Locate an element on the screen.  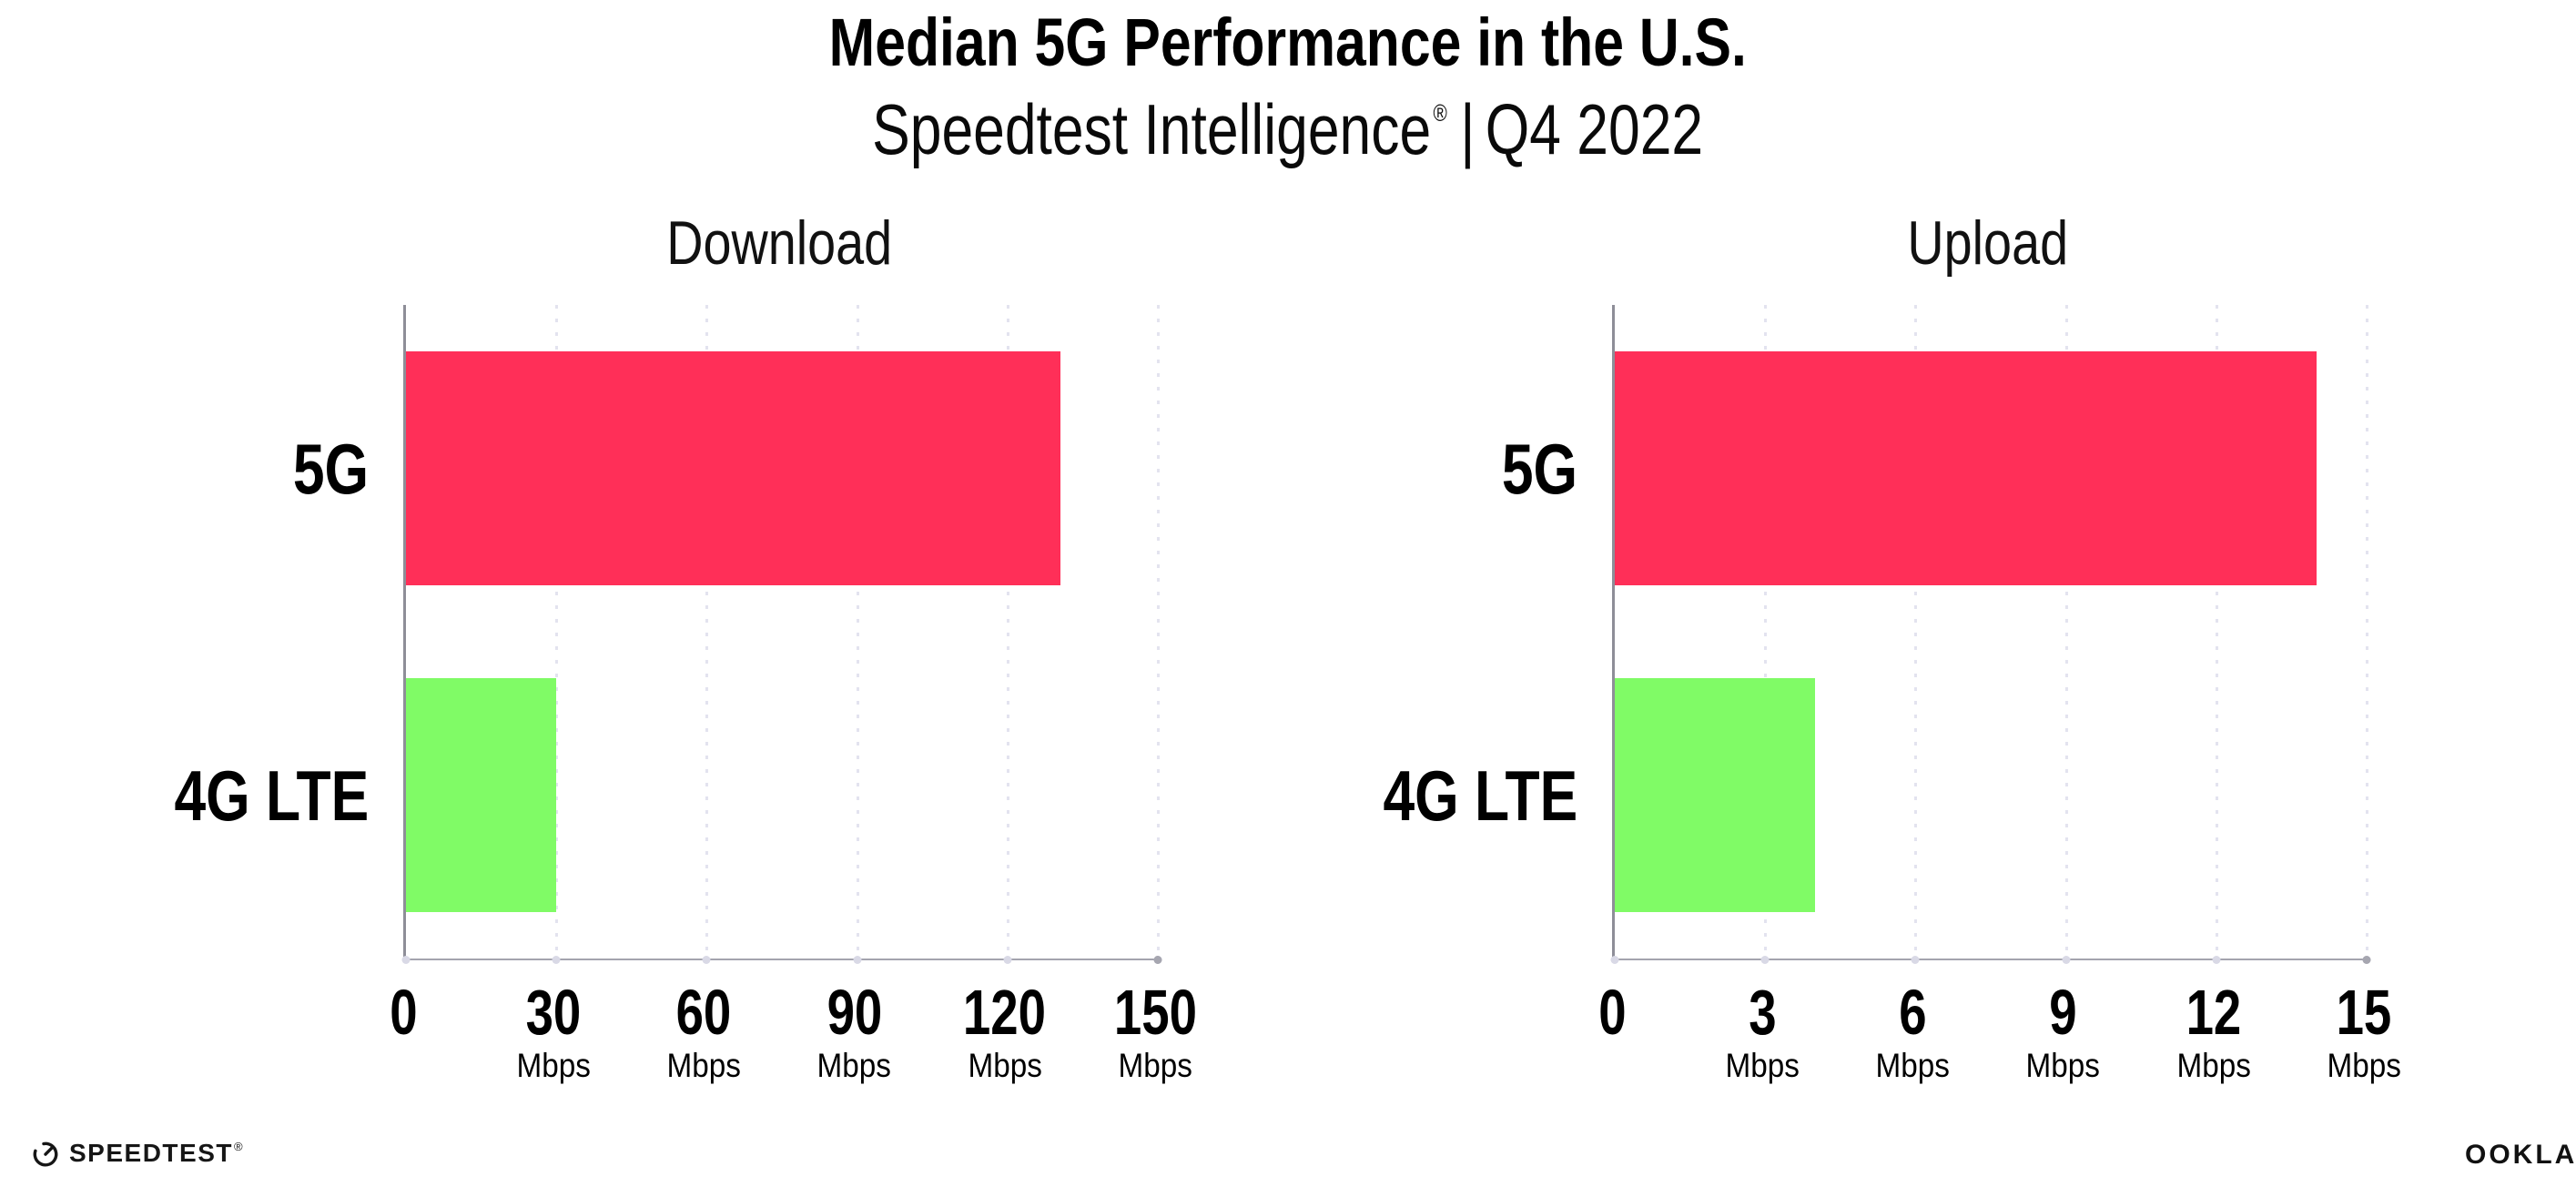
download-chart-title-text: Download is located at coordinates (778, 243).